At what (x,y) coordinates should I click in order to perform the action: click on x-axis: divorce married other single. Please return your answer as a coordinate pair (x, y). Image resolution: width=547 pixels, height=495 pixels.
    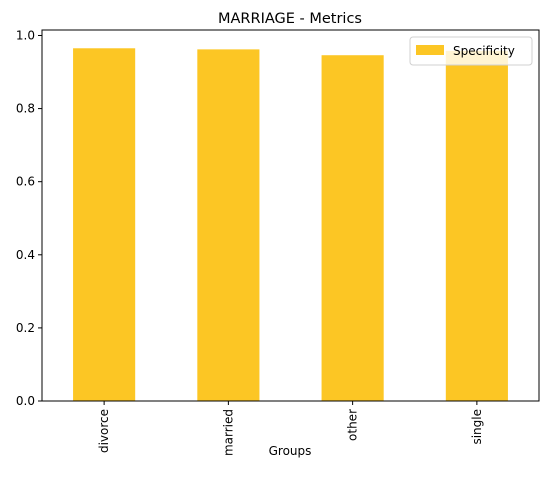
    Looking at the image, I should click on (290, 428).